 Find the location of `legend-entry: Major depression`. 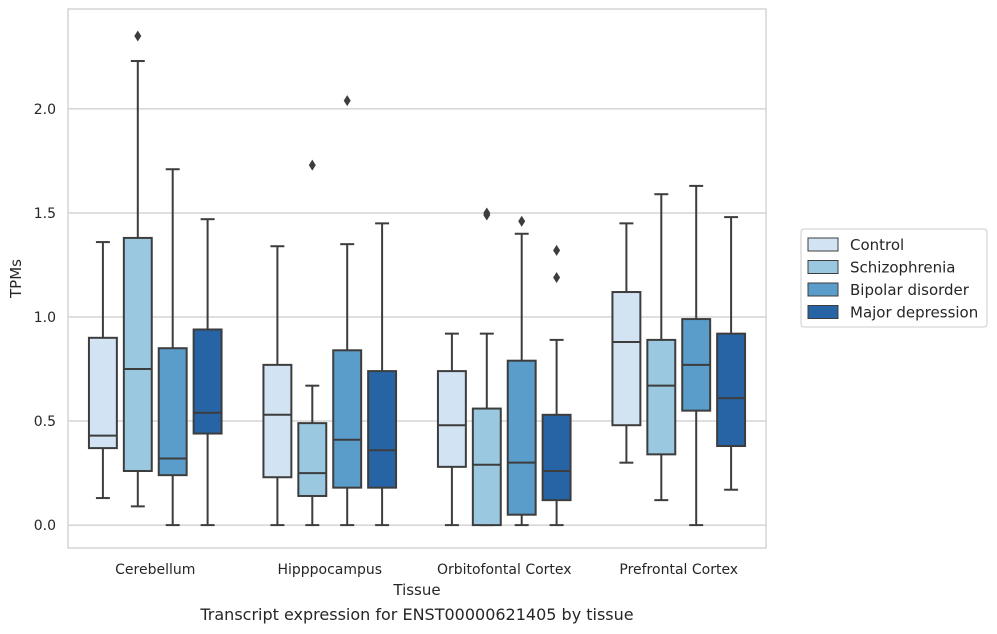

legend-entry: Major depression is located at coordinates (892, 313).